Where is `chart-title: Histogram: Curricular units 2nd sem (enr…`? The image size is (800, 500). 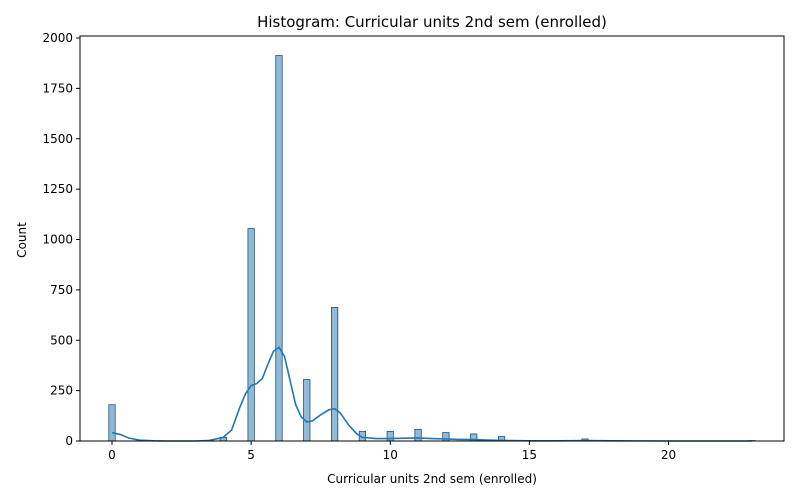
chart-title: Histogram: Curricular units 2nd sem (enr… is located at coordinates (432, 22).